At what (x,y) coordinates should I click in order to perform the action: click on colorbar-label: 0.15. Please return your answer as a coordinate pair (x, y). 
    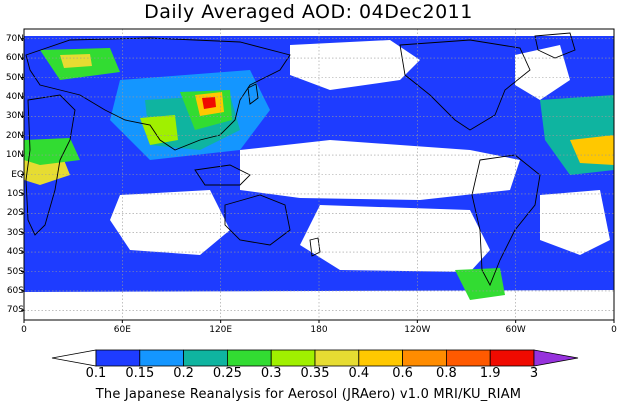
    Looking at the image, I should click on (140, 373).